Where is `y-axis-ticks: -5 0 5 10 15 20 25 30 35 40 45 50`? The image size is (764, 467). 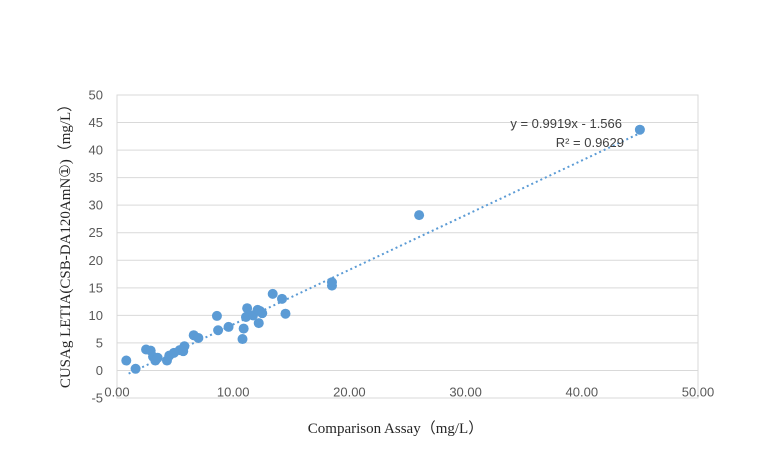
y-axis-ticks: -5 0 5 10 15 20 25 30 35 40 45 50 is located at coordinates (96, 247).